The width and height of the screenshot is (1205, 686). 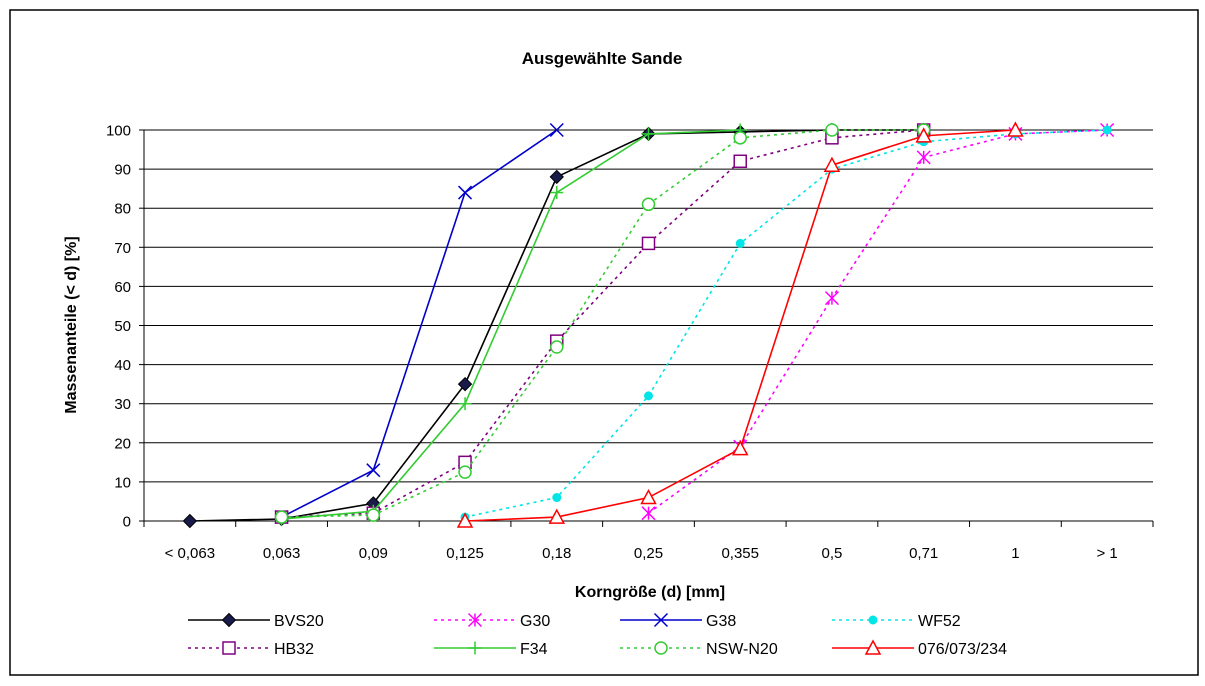 I want to click on legend-item-076-073-234: 076/073/234, so click(x=919, y=648).